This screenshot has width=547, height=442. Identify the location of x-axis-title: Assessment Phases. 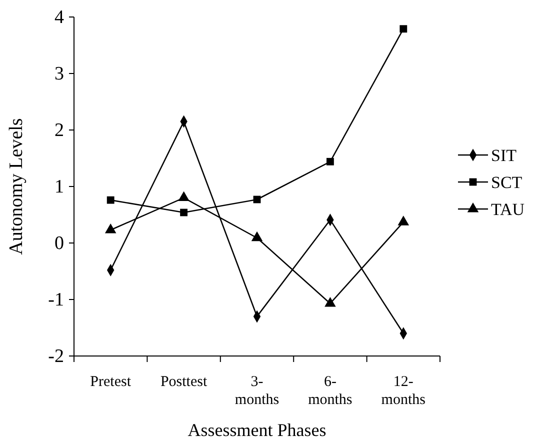
(257, 430).